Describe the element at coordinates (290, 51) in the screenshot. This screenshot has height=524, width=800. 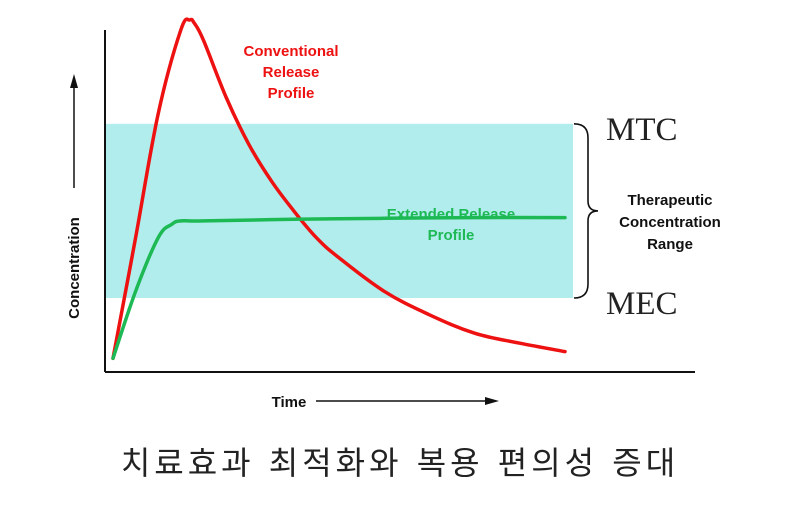
I see `conventional-release-label-line-1: Conventional` at that location.